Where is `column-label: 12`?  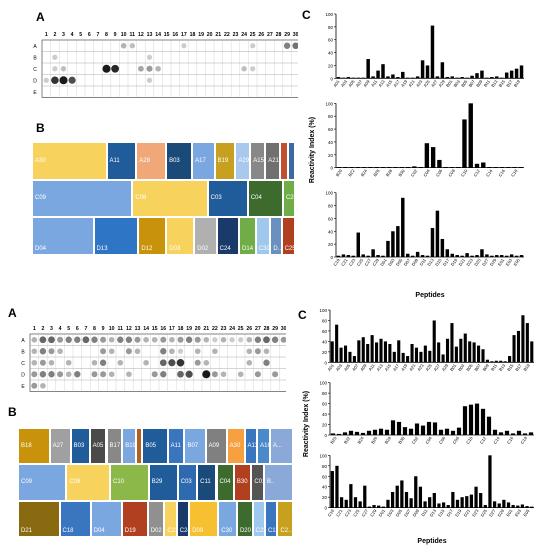
column-label: 12 is located at coordinates (129, 329).